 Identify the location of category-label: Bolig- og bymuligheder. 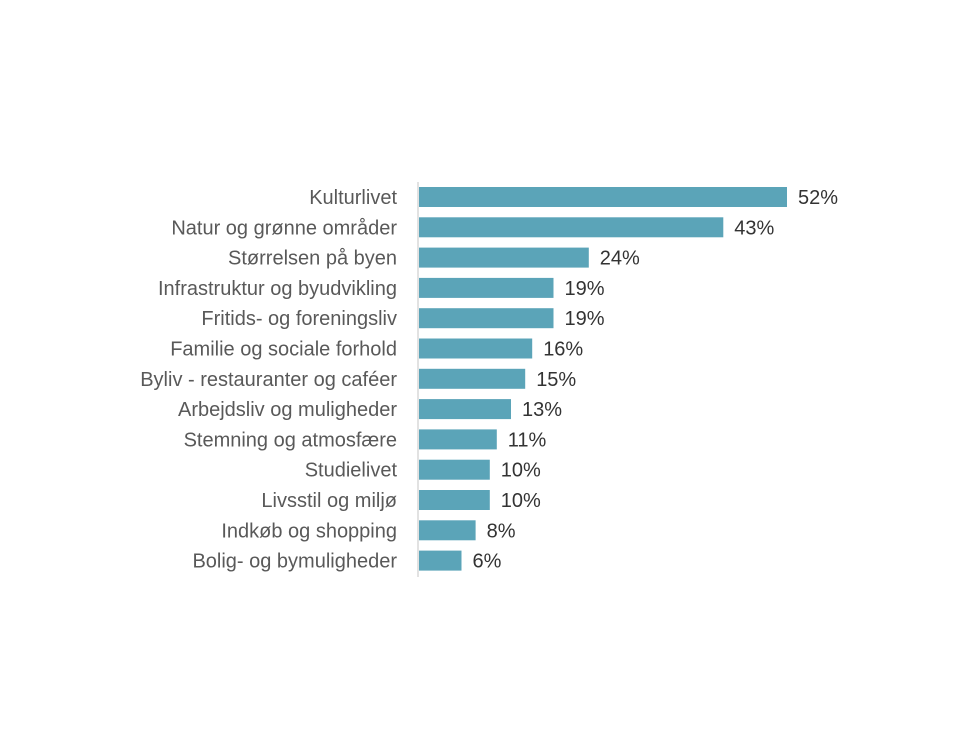
(294, 562).